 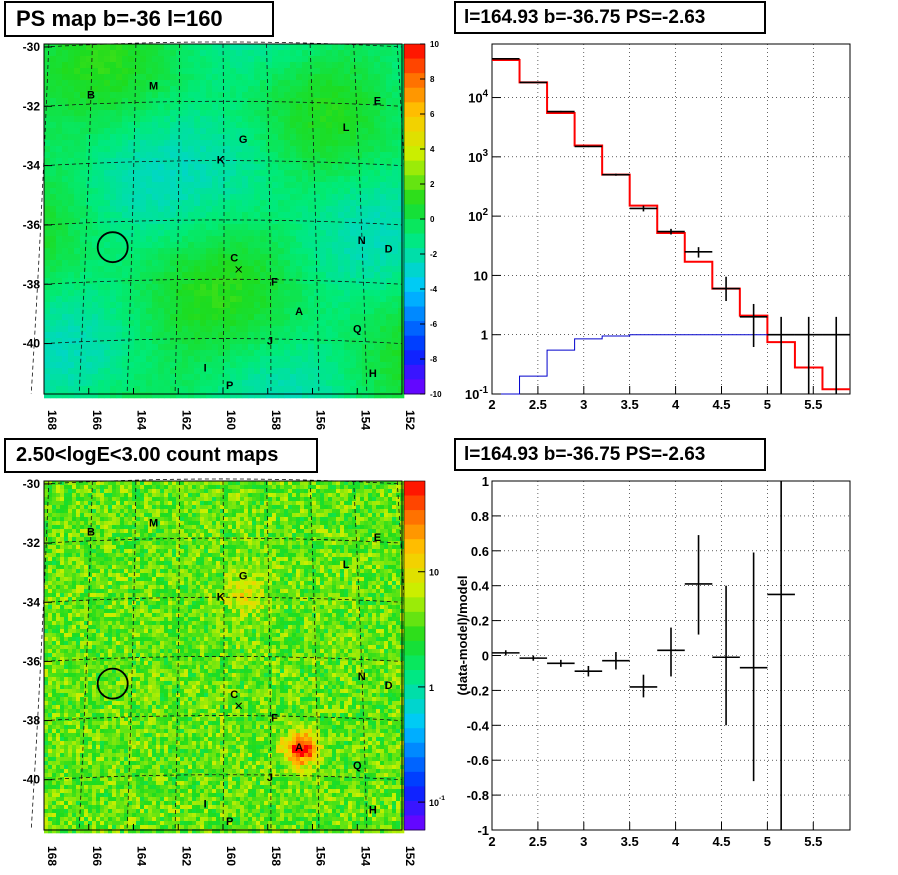 I want to click on y-tick-label--32: -32, so click(x=32, y=106).